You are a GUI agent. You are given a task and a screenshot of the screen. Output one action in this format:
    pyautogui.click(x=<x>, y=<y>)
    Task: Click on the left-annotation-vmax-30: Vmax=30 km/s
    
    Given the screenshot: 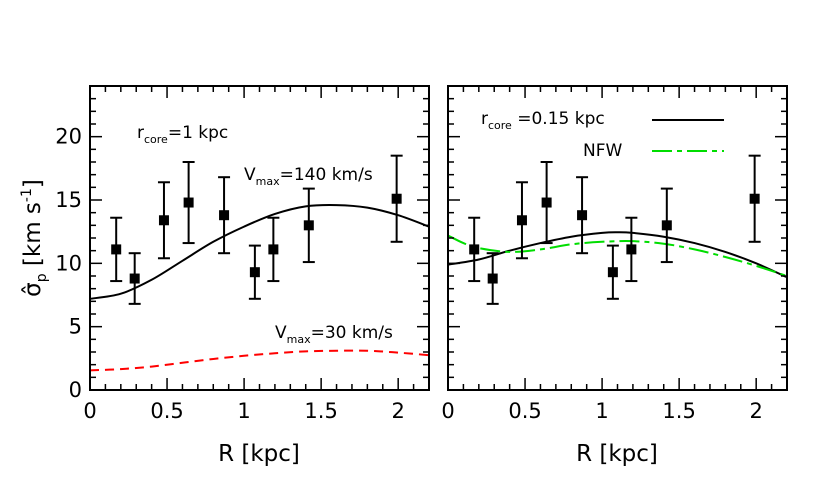 What is the action you would take?
    pyautogui.click(x=334, y=334)
    